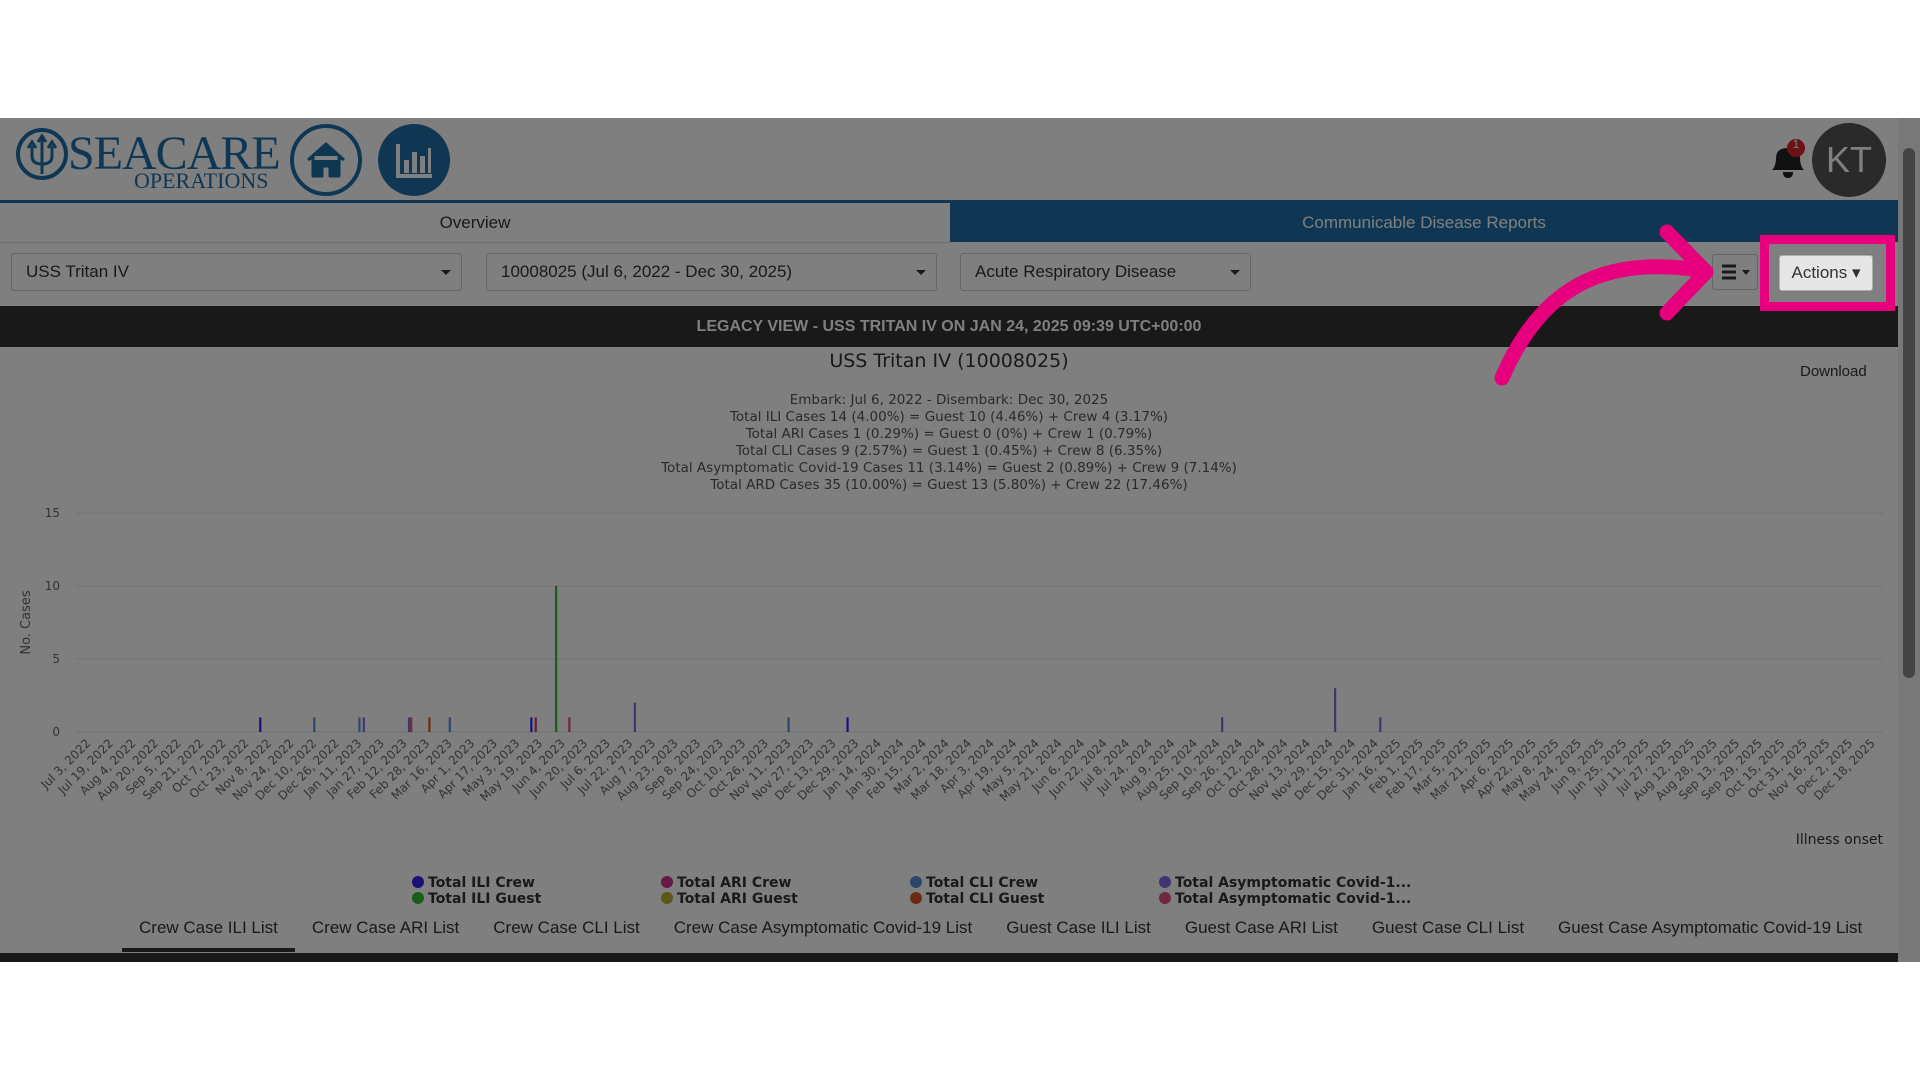 The image size is (1920, 1080). What do you see at coordinates (1819, 272) in the screenshot?
I see `actions-label: Actions` at bounding box center [1819, 272].